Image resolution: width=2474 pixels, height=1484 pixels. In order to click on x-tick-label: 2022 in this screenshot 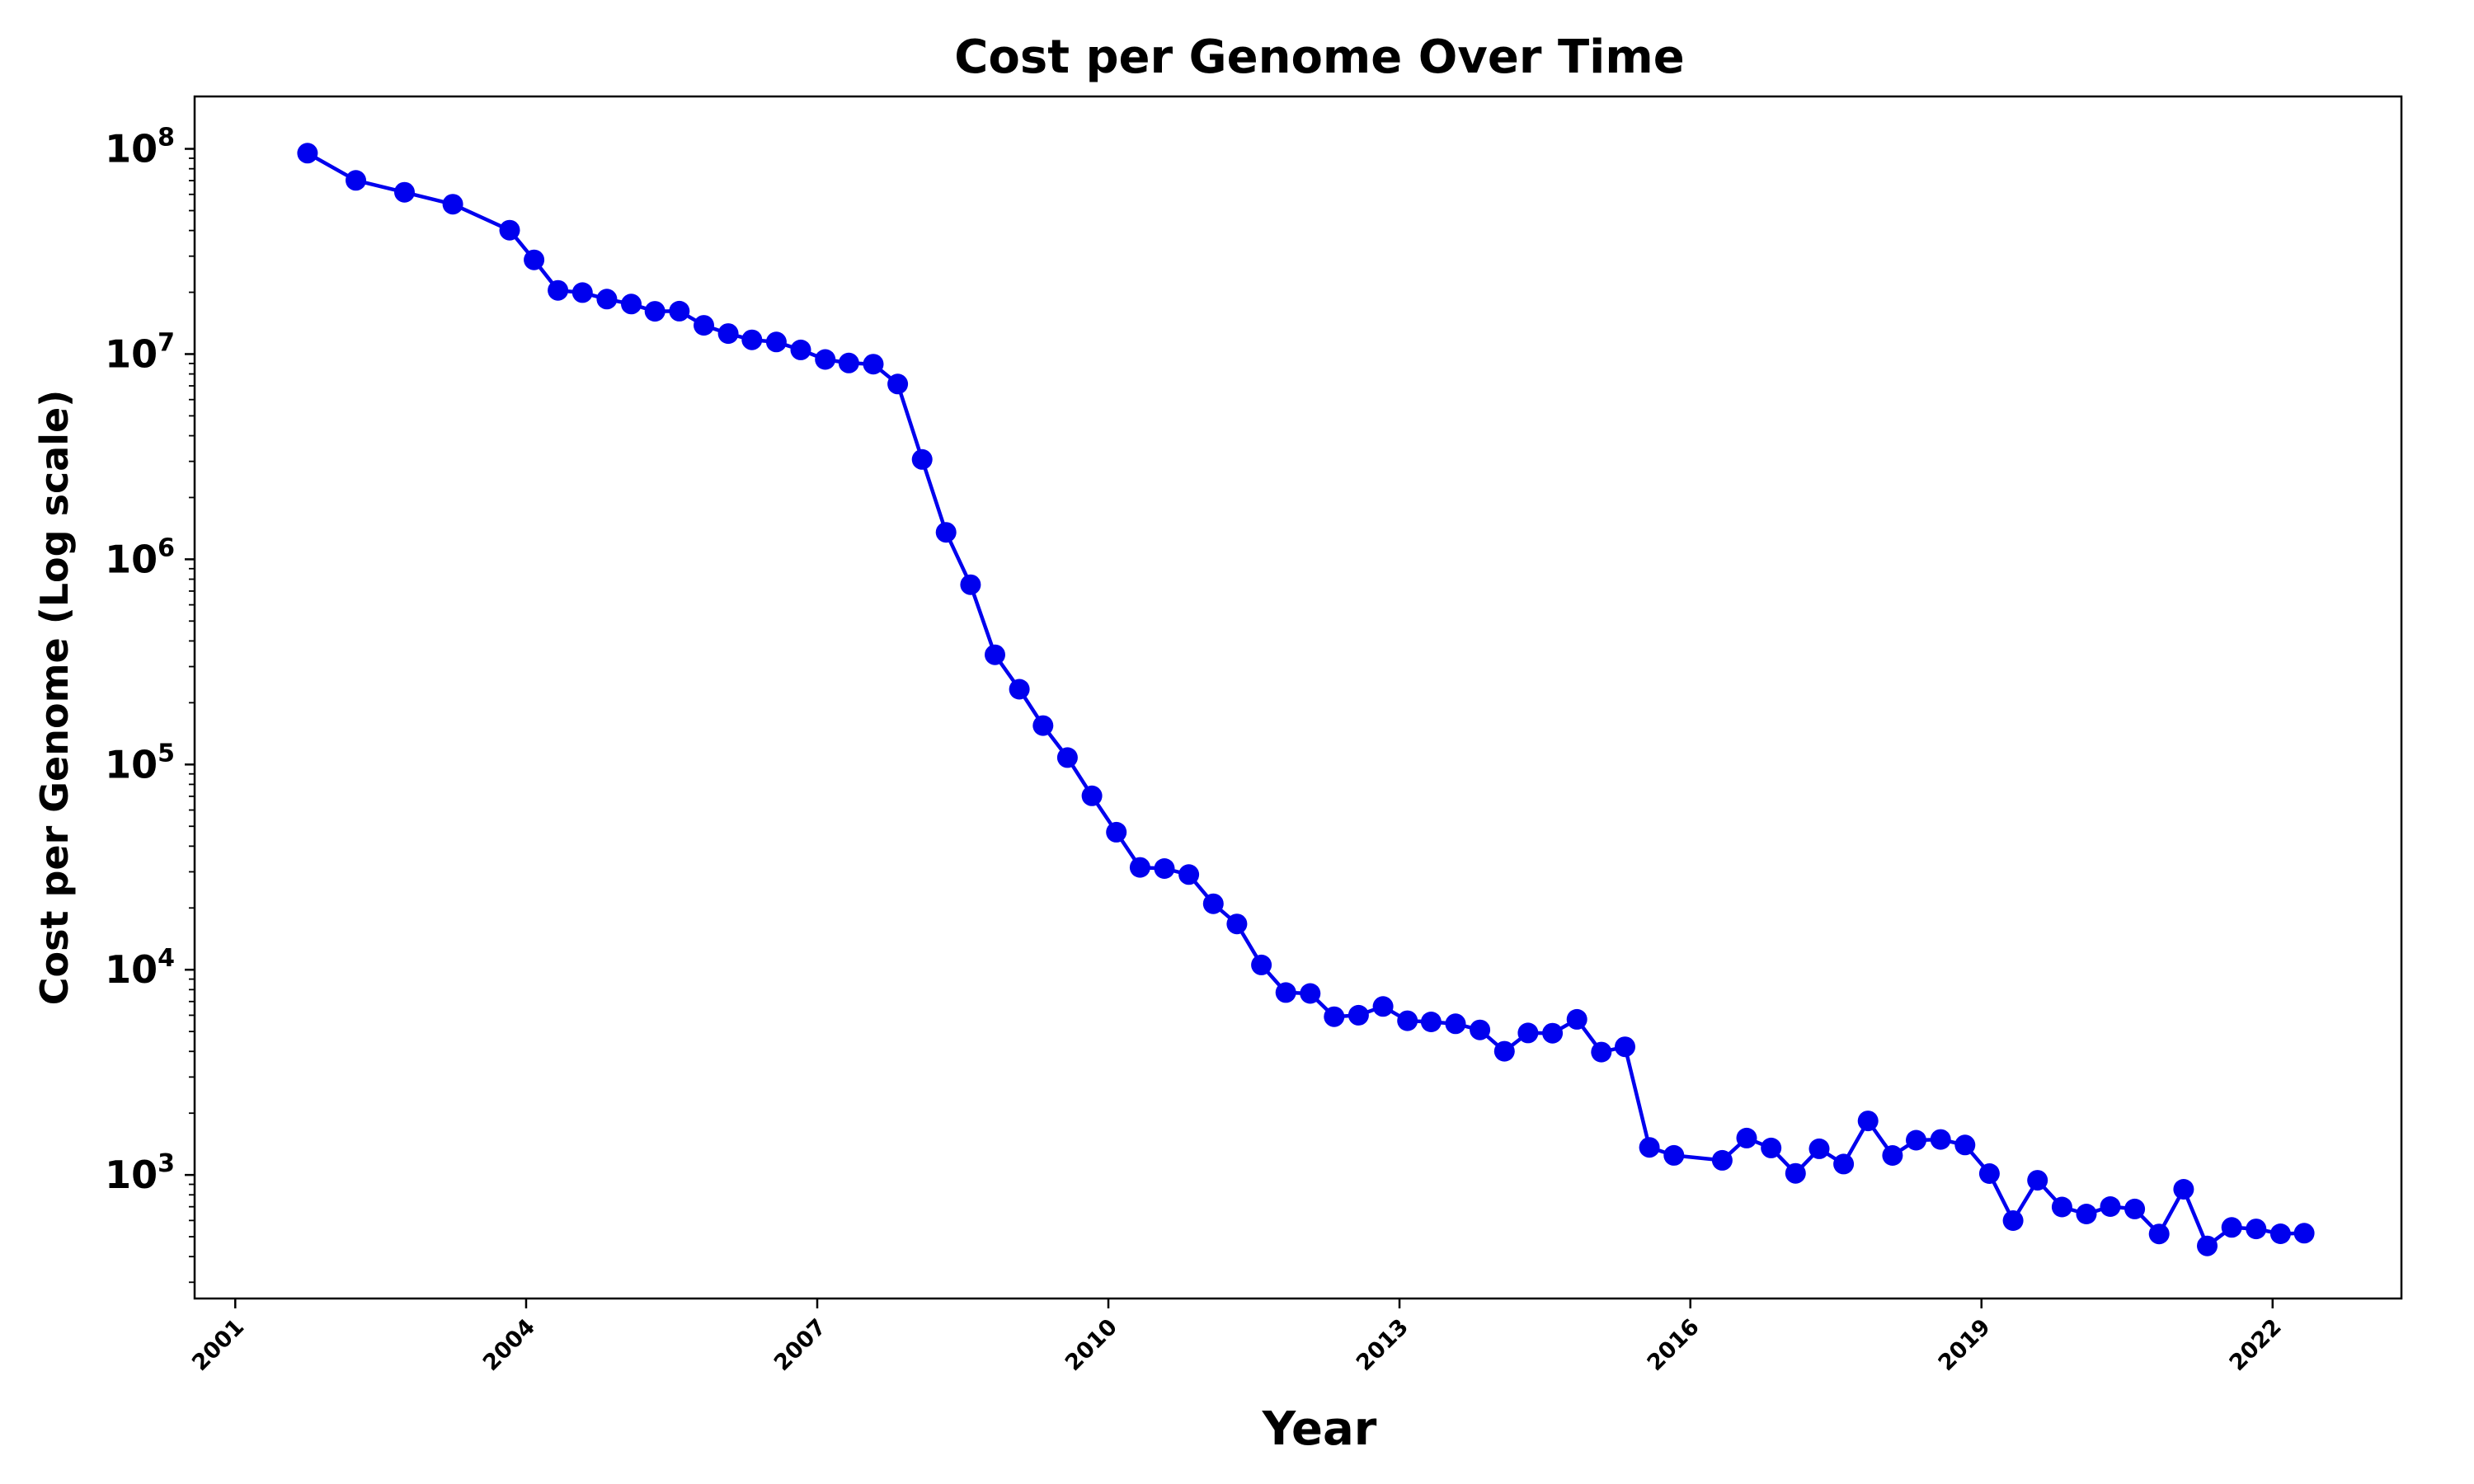, I will do `click(2256, 1345)`.